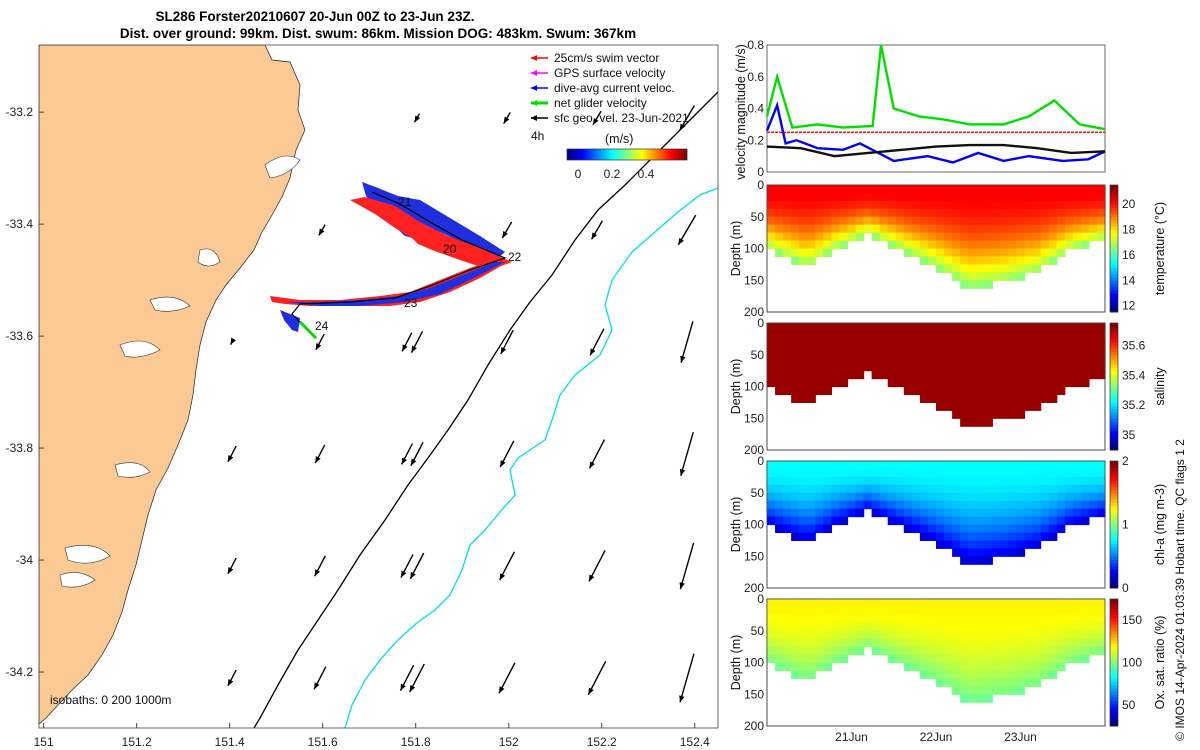 This screenshot has width=1200, height=750. Describe the element at coordinates (935, 87) in the screenshot. I see `velocity-series-line` at that location.